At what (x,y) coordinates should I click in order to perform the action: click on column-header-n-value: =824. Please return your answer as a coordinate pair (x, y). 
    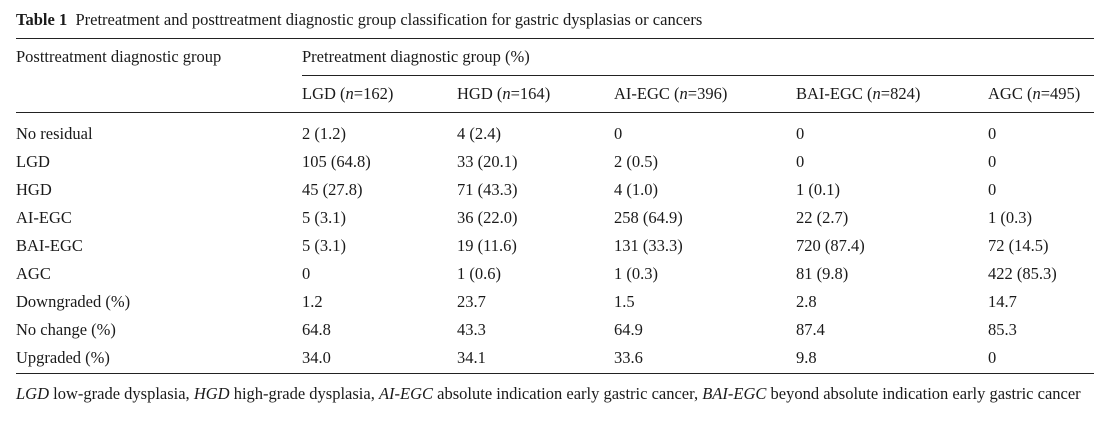
    Looking at the image, I should click on (897, 93).